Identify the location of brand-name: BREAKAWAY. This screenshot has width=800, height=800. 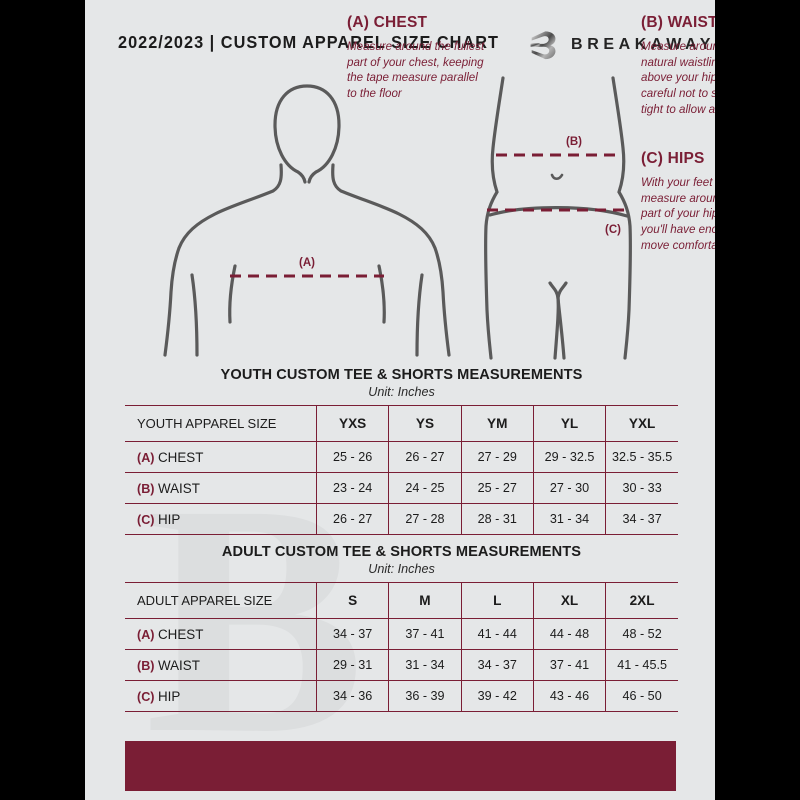
(643, 44).